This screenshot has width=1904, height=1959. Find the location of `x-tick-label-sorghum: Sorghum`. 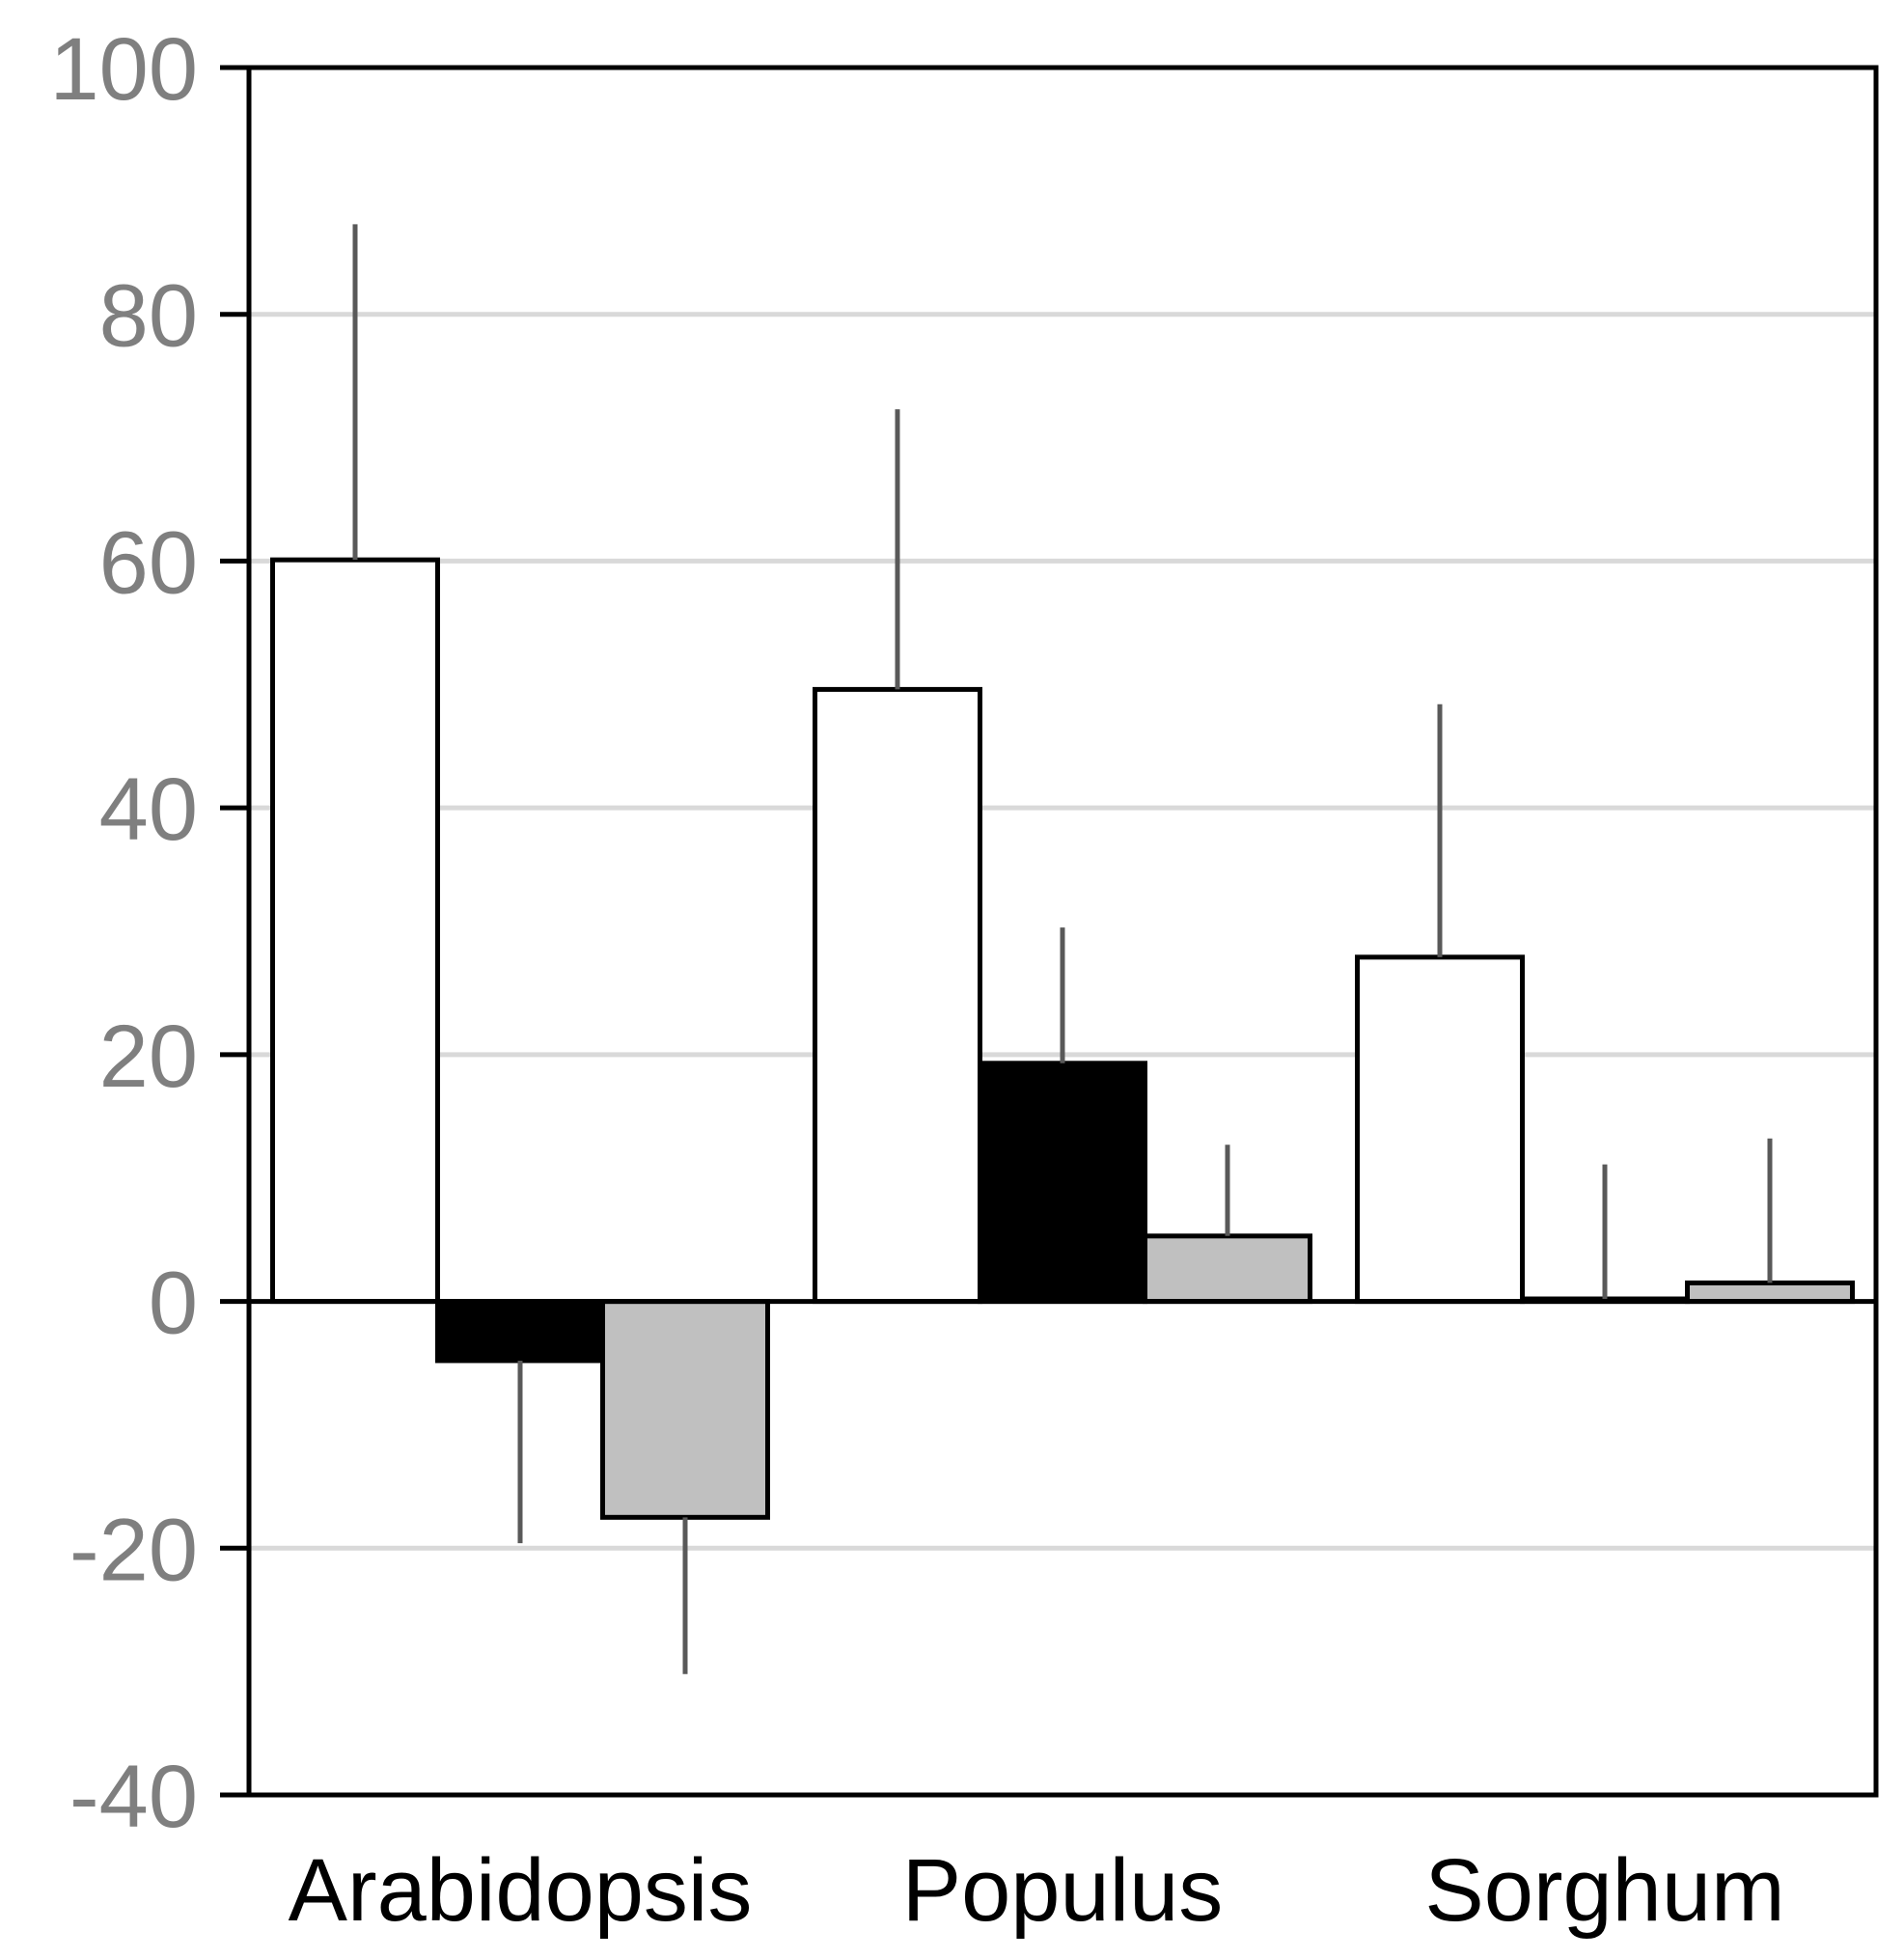

x-tick-label-sorghum: Sorghum is located at coordinates (1604, 1890).